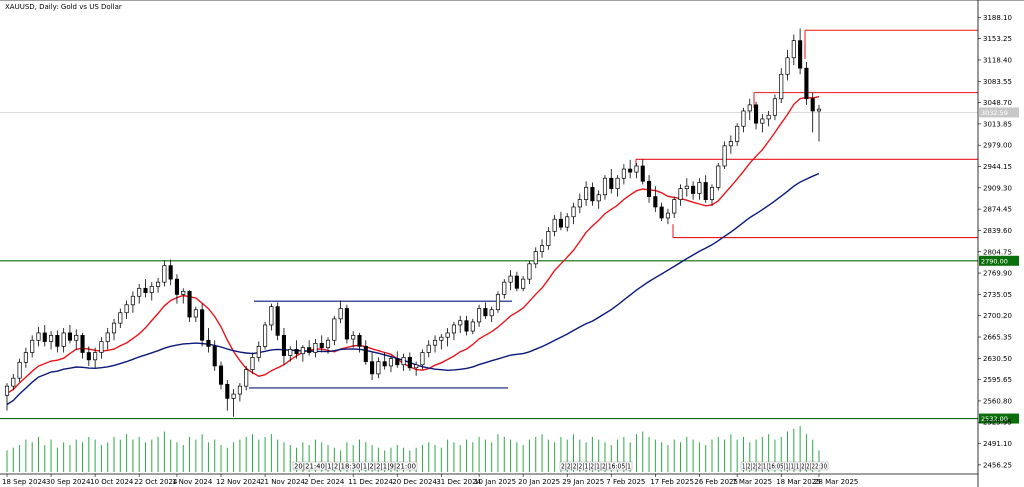 Image resolution: width=1024 pixels, height=487 pixels. Describe the element at coordinates (370, 482) in the screenshot. I see `x-tick-label: 11 Dec 2024` at that location.